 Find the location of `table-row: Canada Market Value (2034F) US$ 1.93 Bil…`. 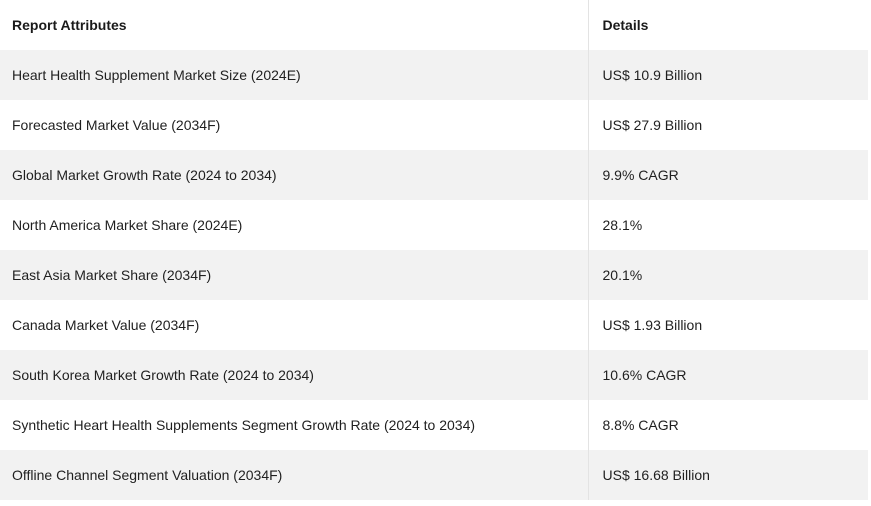

table-row: Canada Market Value (2034F) US$ 1.93 Bil… is located at coordinates (434, 325).